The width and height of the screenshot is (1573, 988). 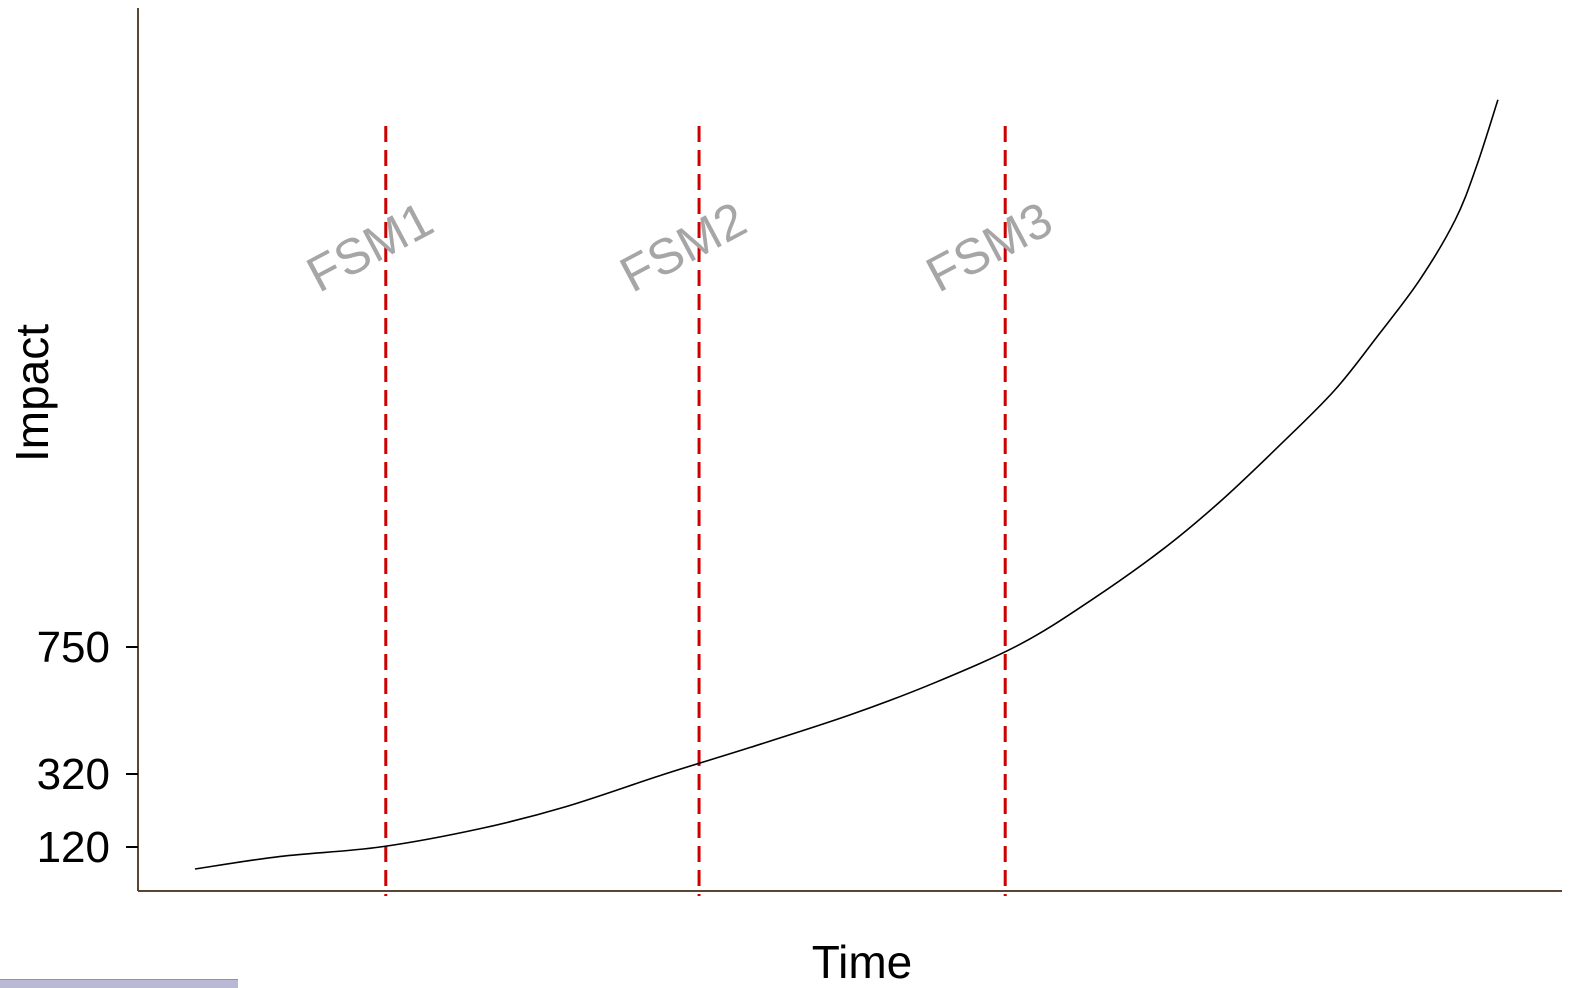 What do you see at coordinates (370, 247) in the screenshot?
I see `fsm-marker-label: FSM1` at bounding box center [370, 247].